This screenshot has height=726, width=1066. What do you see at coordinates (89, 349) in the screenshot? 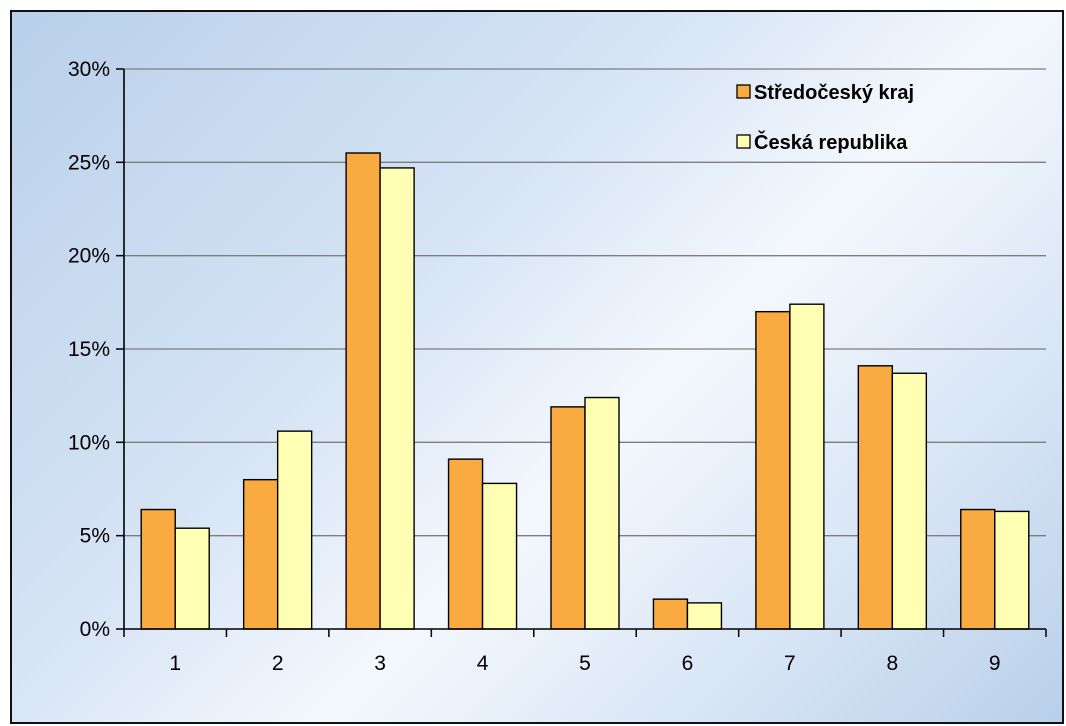
I see `y-tick-label: 15%` at bounding box center [89, 349].